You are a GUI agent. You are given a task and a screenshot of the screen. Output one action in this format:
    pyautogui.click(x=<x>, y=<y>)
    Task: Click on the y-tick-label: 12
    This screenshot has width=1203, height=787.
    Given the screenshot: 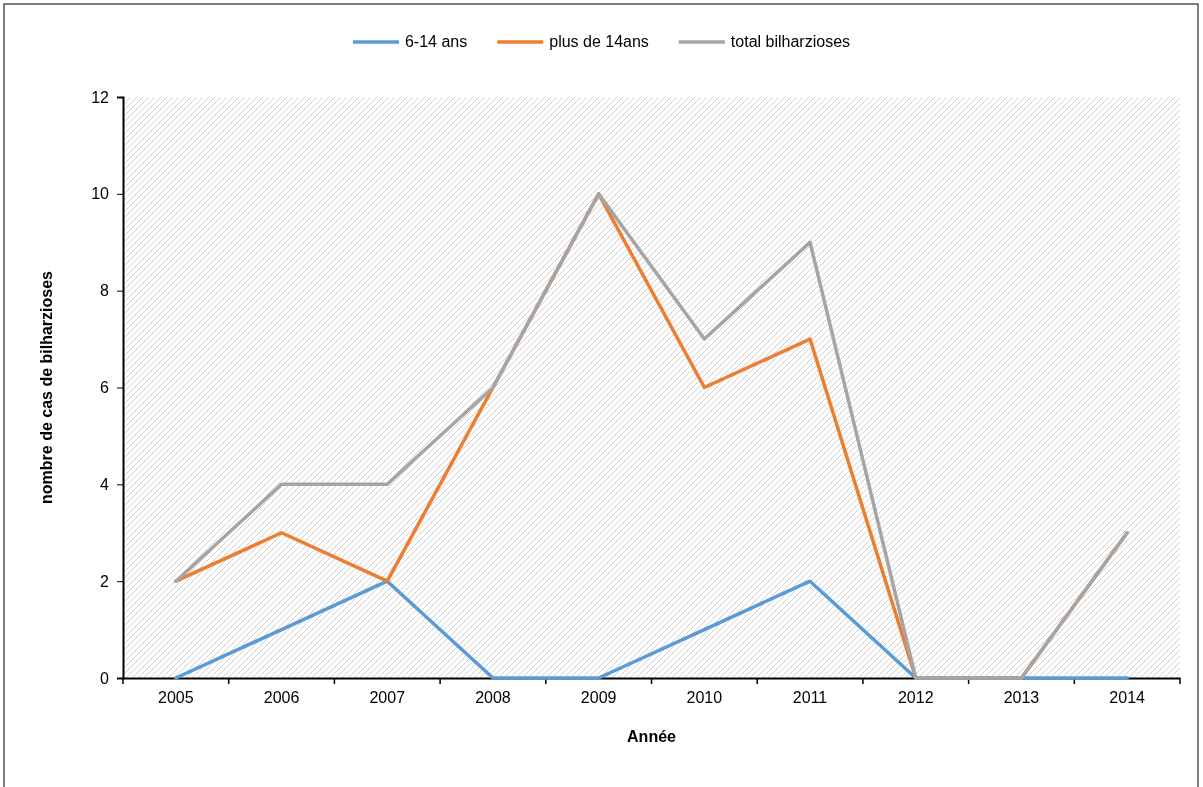 What is the action you would take?
    pyautogui.click(x=100, y=97)
    